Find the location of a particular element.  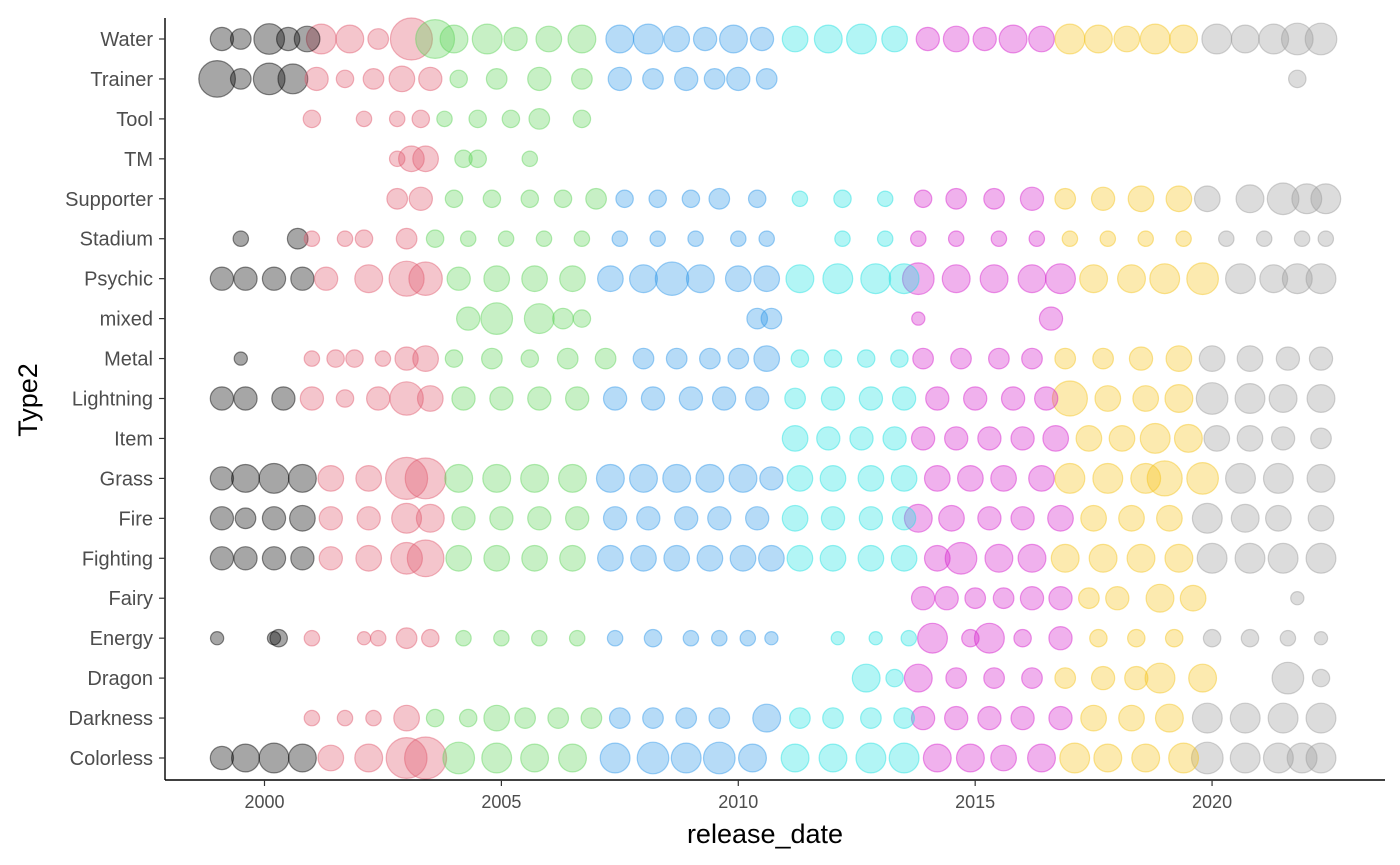

y-tick-label: mixed is located at coordinates (126, 320).